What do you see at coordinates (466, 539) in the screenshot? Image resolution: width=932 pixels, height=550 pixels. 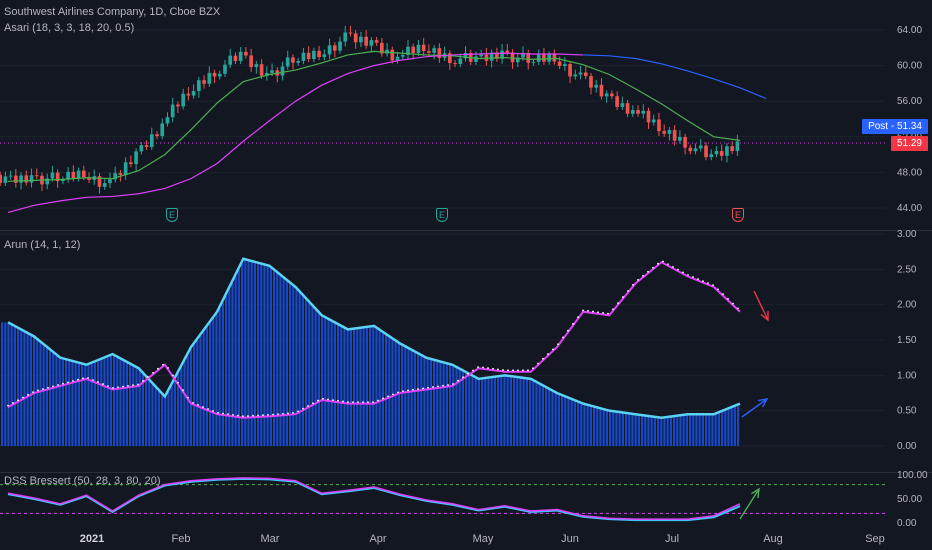 I see `date-axis: 2021 Feb Mar Apr May Jun Jul Aug Sep` at bounding box center [466, 539].